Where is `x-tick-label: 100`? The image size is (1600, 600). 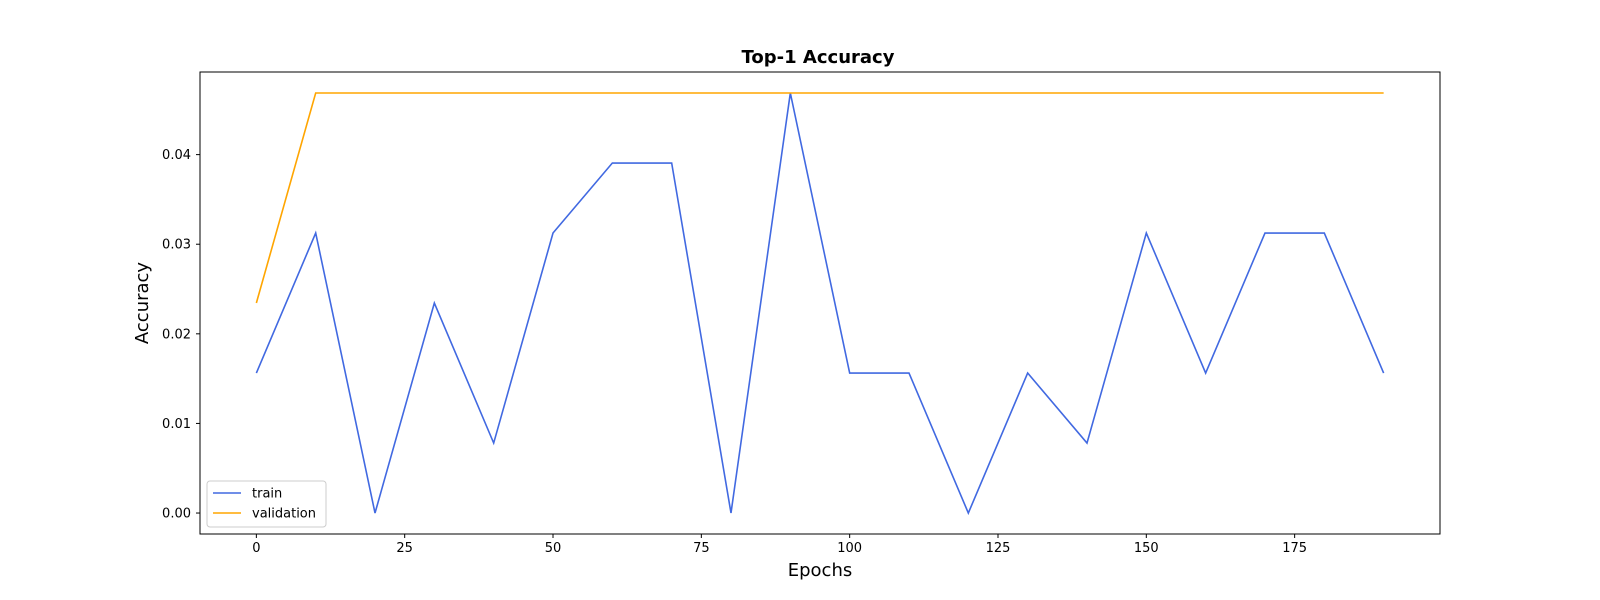 x-tick-label: 100 is located at coordinates (849, 548).